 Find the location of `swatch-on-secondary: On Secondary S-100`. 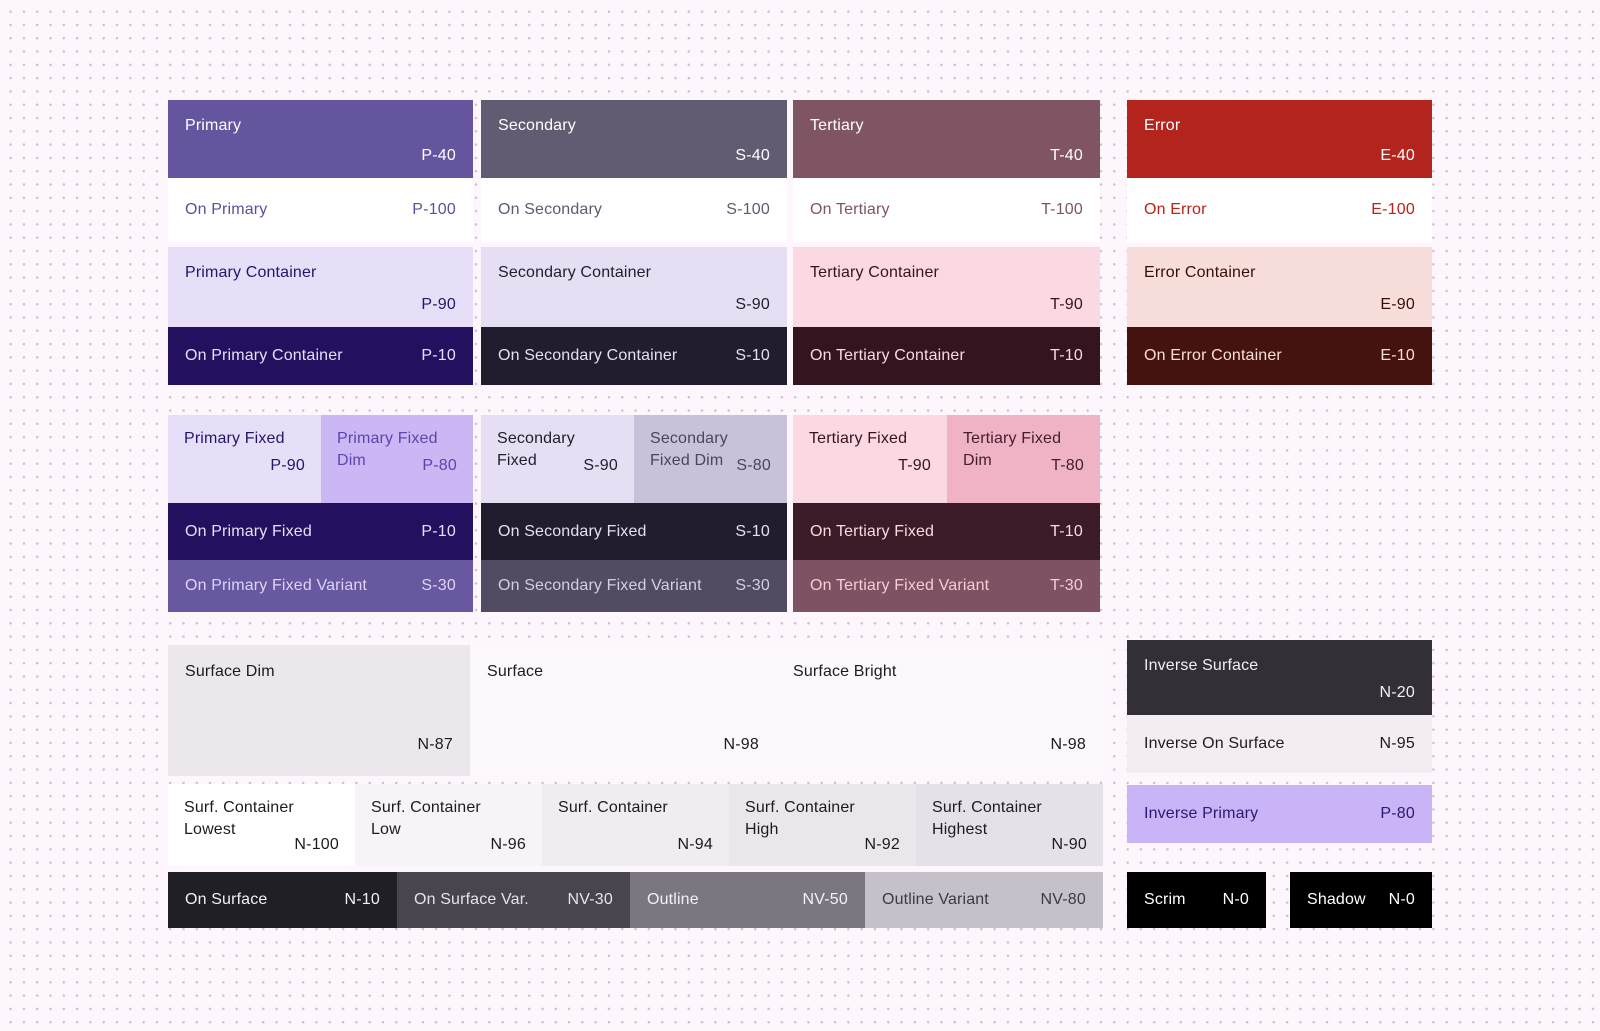

swatch-on-secondary: On Secondary S-100 is located at coordinates (634, 210).